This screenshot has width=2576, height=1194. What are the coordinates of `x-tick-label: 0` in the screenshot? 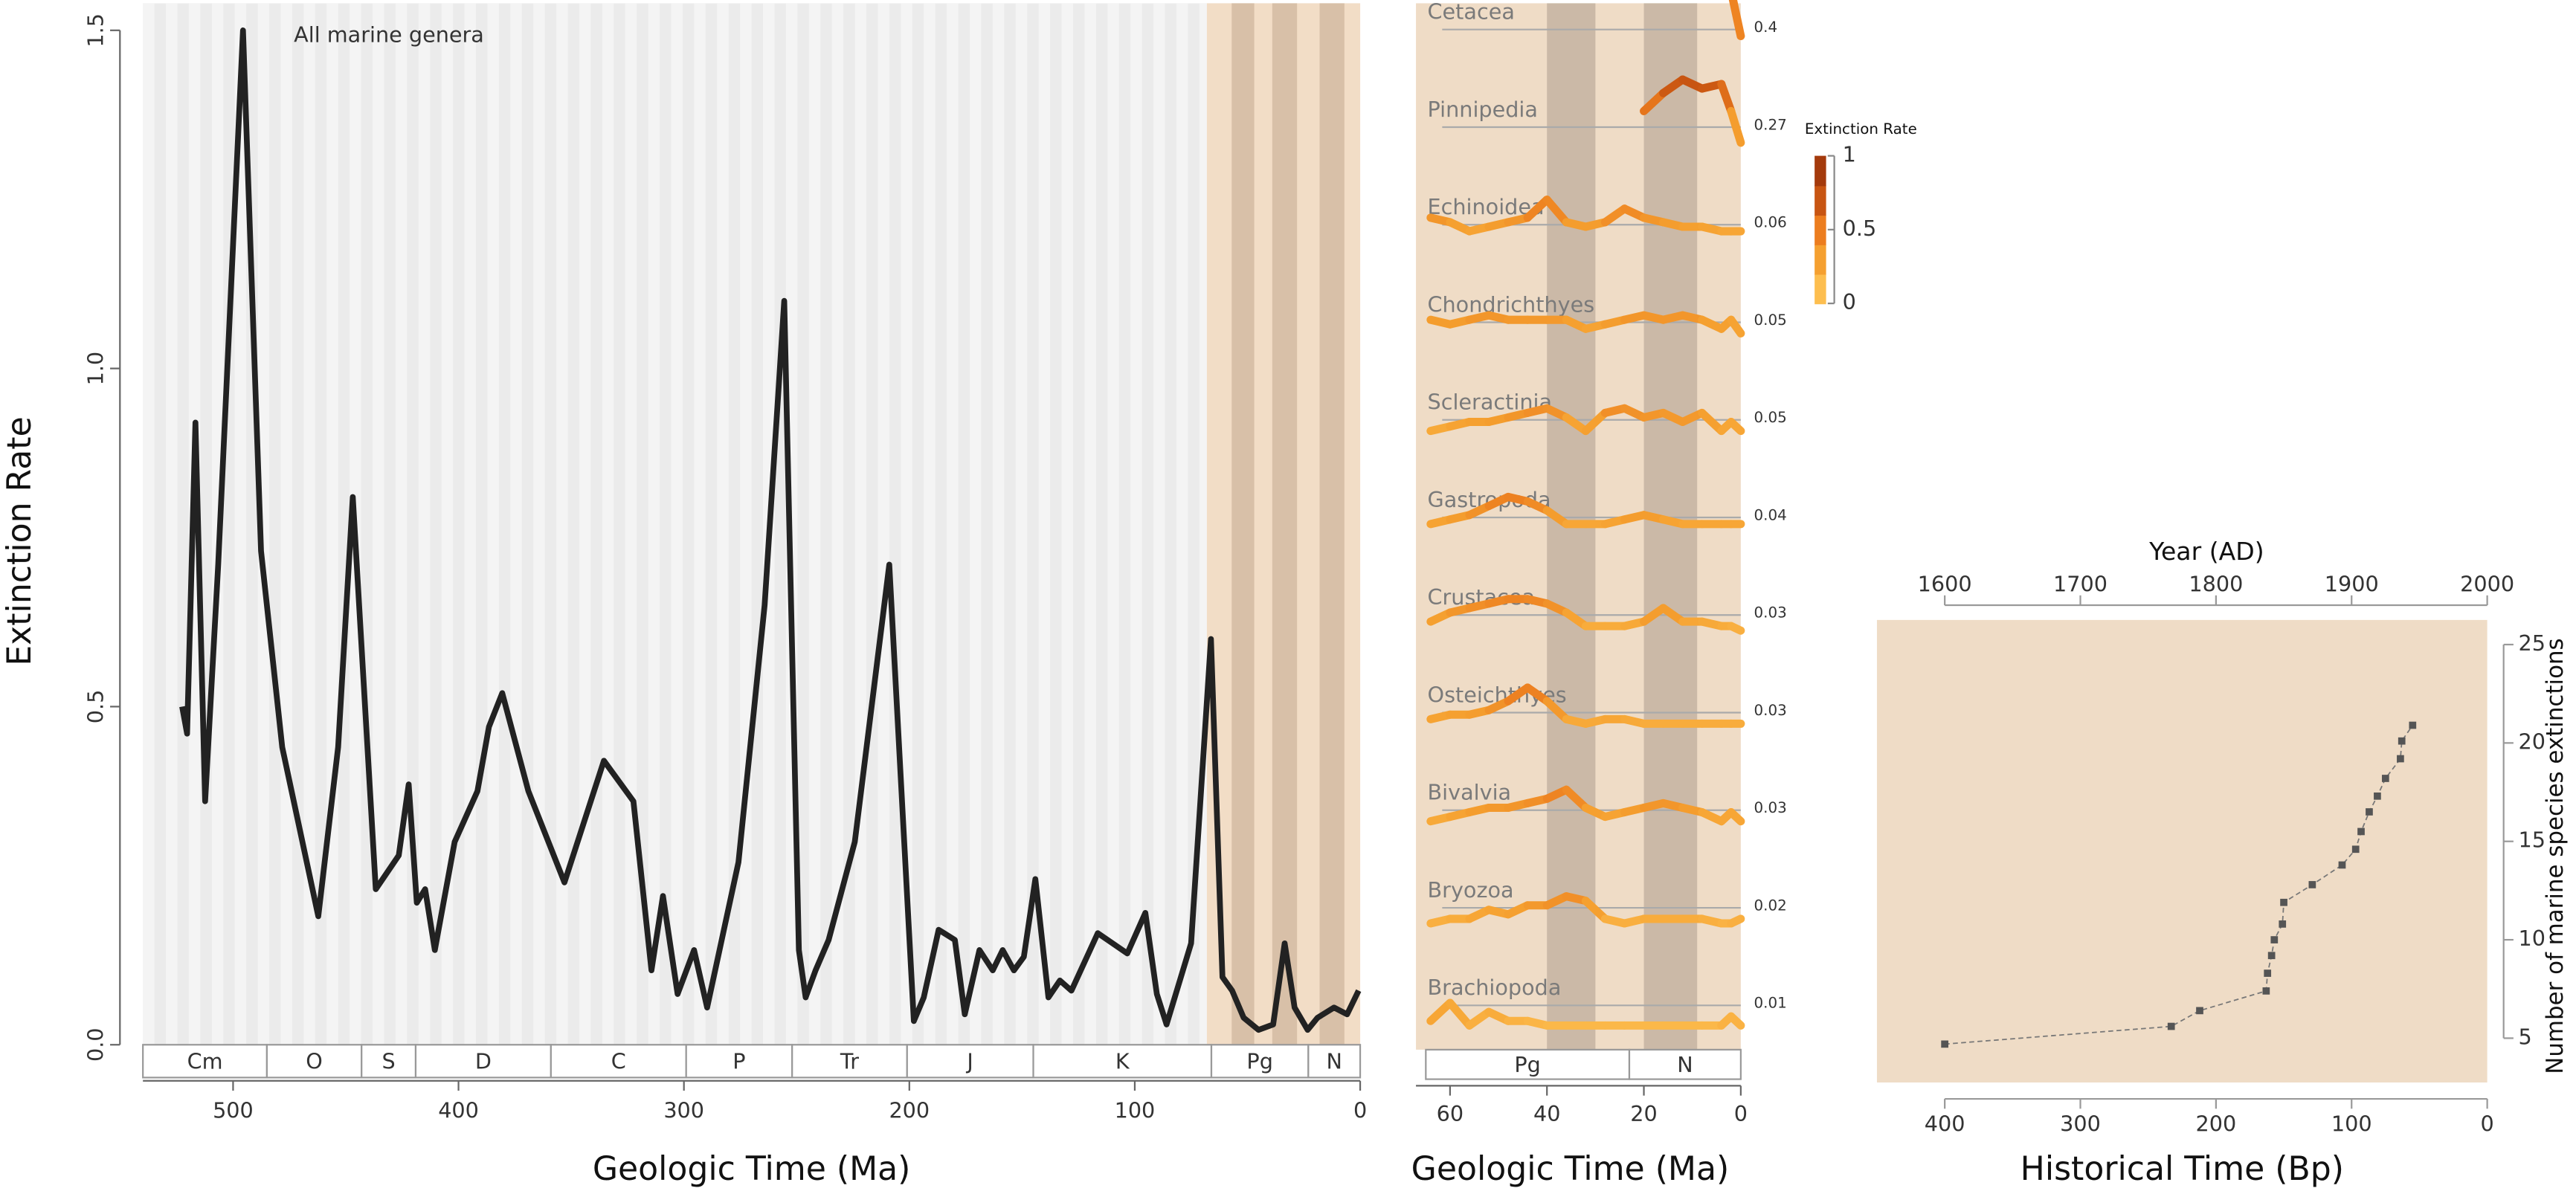 It's located at (1360, 1110).